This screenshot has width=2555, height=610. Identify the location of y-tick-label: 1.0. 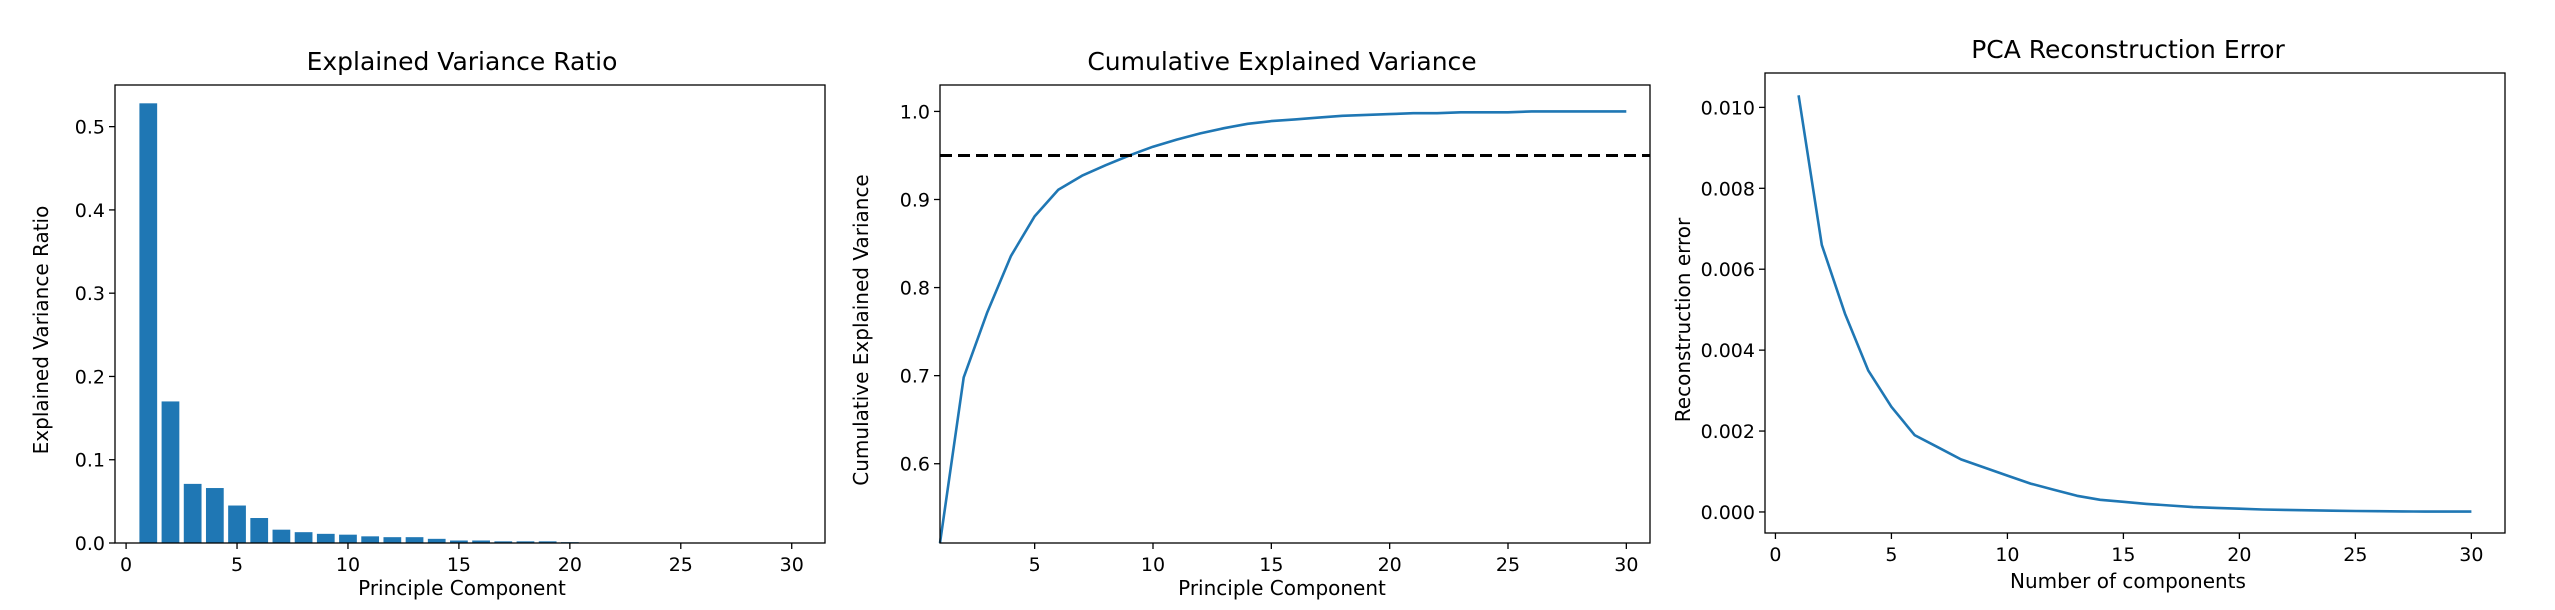
(915, 112).